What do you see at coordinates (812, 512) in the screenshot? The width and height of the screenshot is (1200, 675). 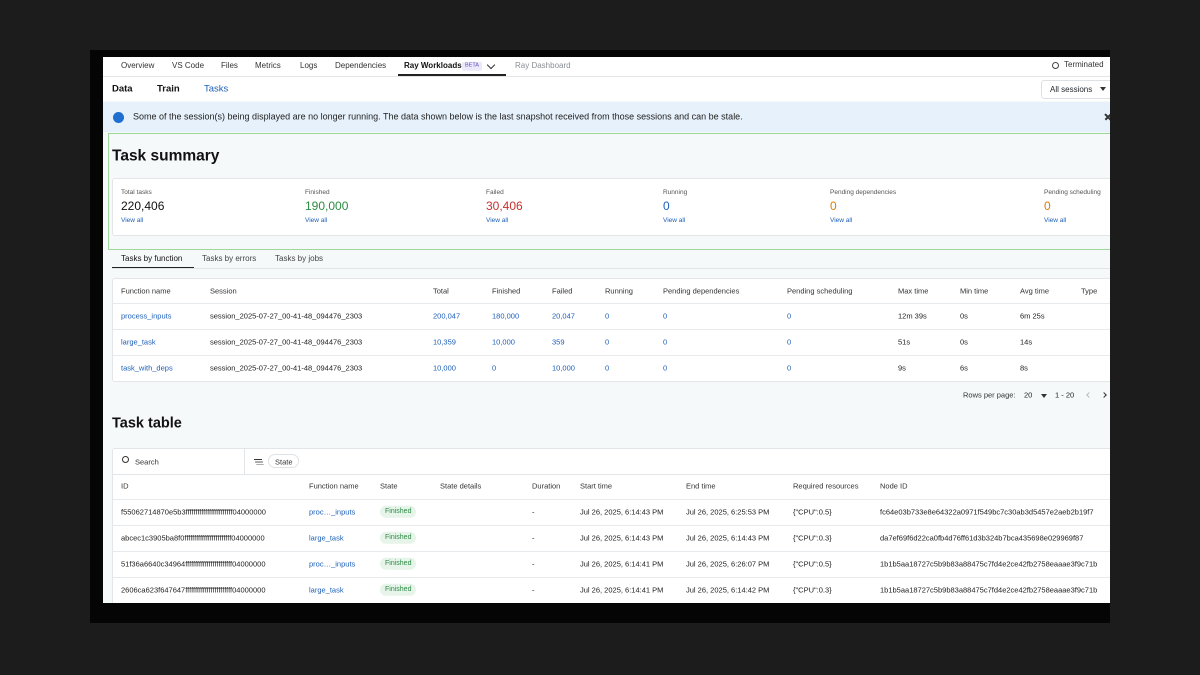 I see `table-cell: {"CPU":0.5}` at bounding box center [812, 512].